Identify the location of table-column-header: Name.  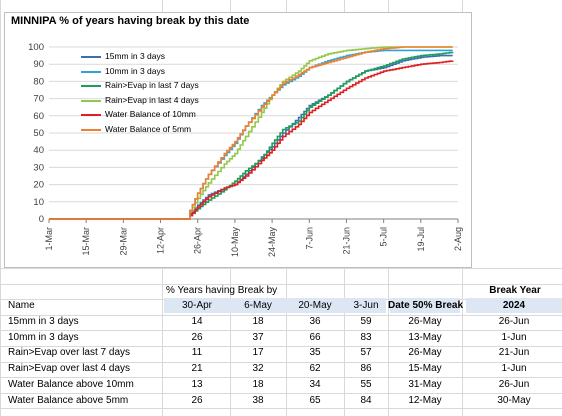
(21, 305).